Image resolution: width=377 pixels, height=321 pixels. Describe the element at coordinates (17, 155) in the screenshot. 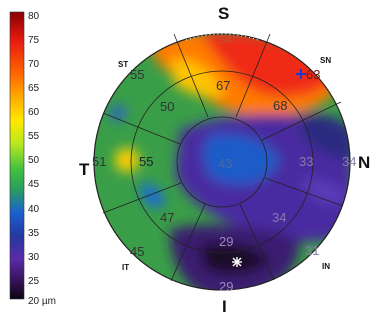

I see `colorbar` at that location.